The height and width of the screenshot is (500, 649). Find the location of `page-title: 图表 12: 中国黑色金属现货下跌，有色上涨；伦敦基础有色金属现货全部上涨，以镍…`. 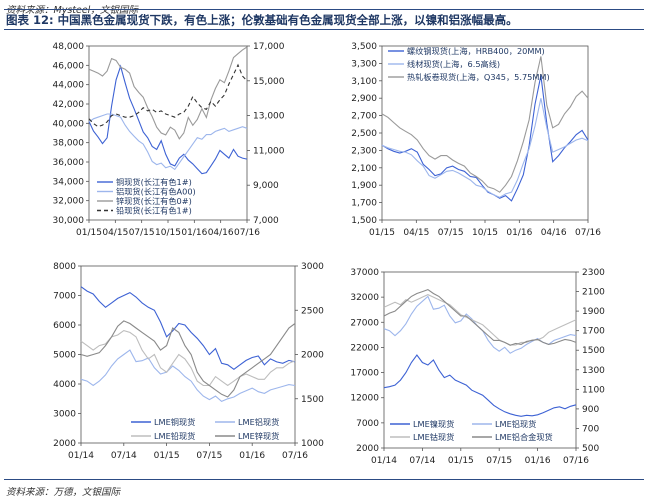

page-title: 图表 12: 中国黑色金属现货下跌，有色上涨；伦敦基础有色金属现货全部上涨，以镍… is located at coordinates (262, 20).